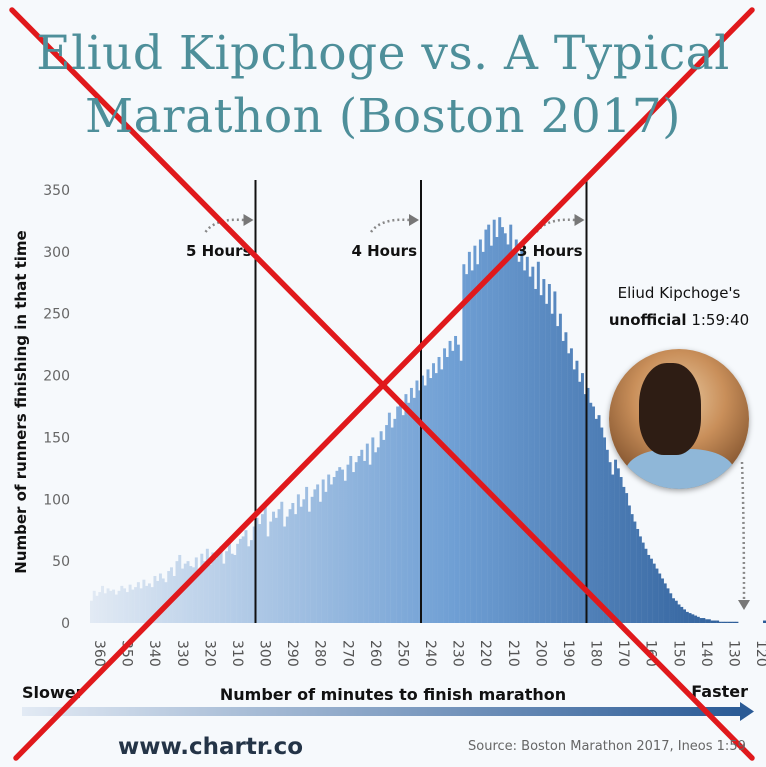 The width and height of the screenshot is (766, 767). I want to click on photo-head, so click(670, 409).